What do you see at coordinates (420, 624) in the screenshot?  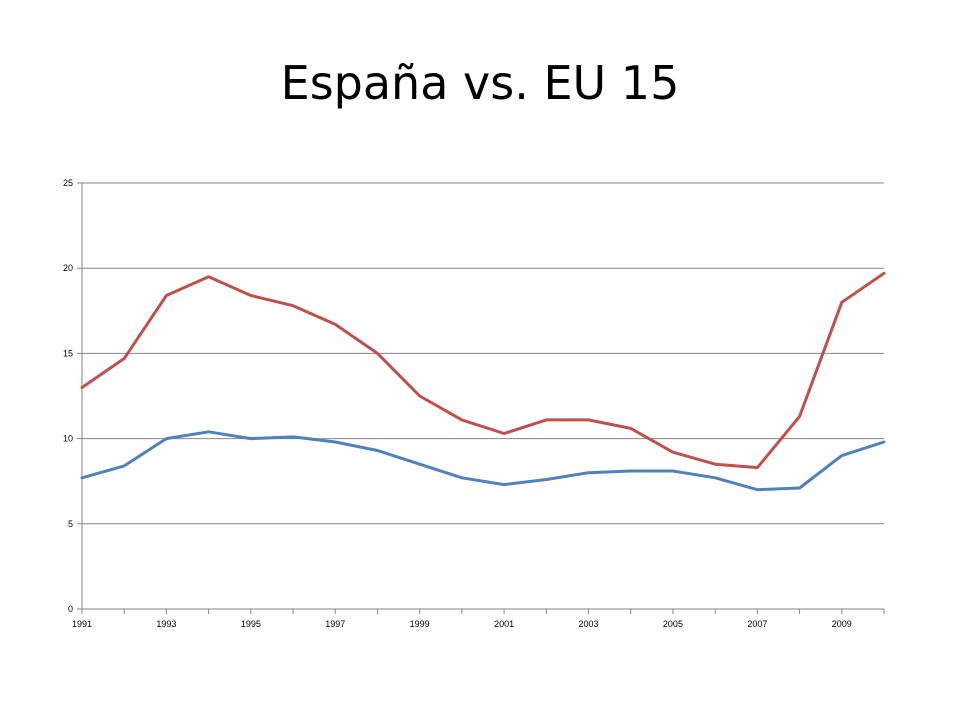 I see `x-tick-label: 1999` at bounding box center [420, 624].